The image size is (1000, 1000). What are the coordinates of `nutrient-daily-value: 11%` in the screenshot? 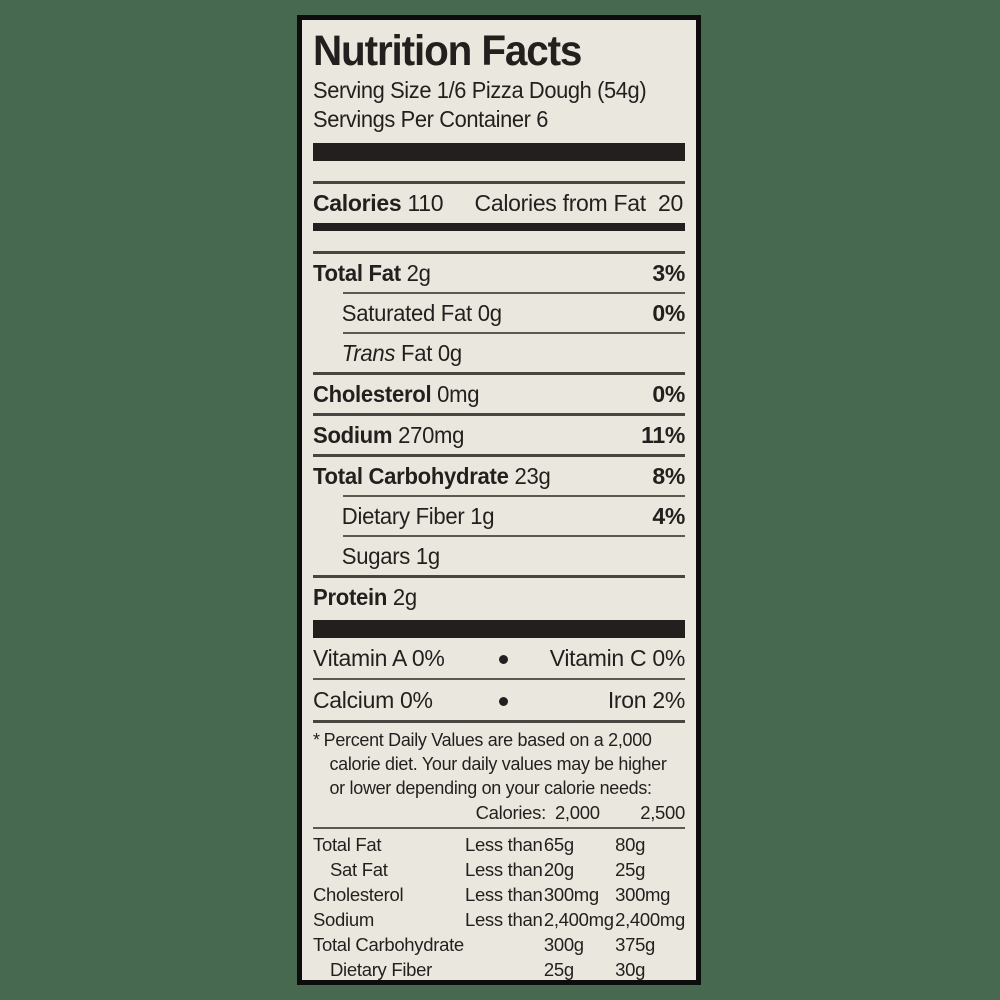 It's located at (663, 435).